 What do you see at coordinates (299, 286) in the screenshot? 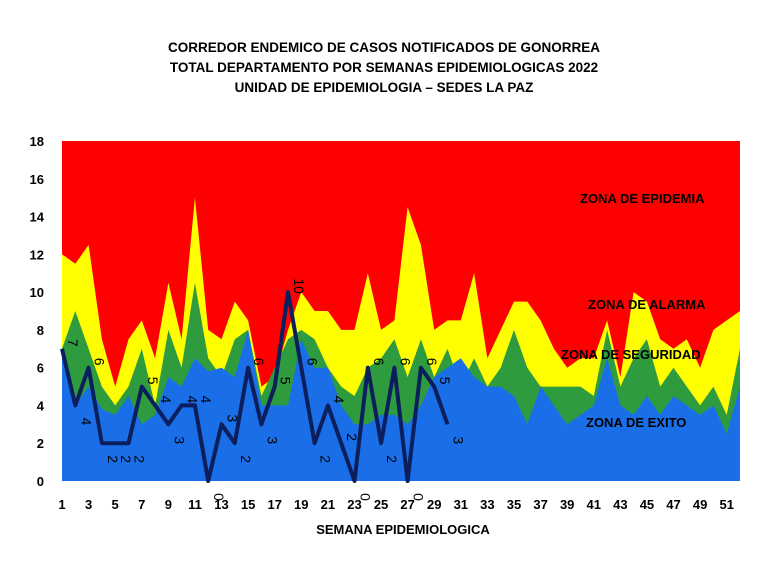
I see `data-label: 10` at bounding box center [299, 286].